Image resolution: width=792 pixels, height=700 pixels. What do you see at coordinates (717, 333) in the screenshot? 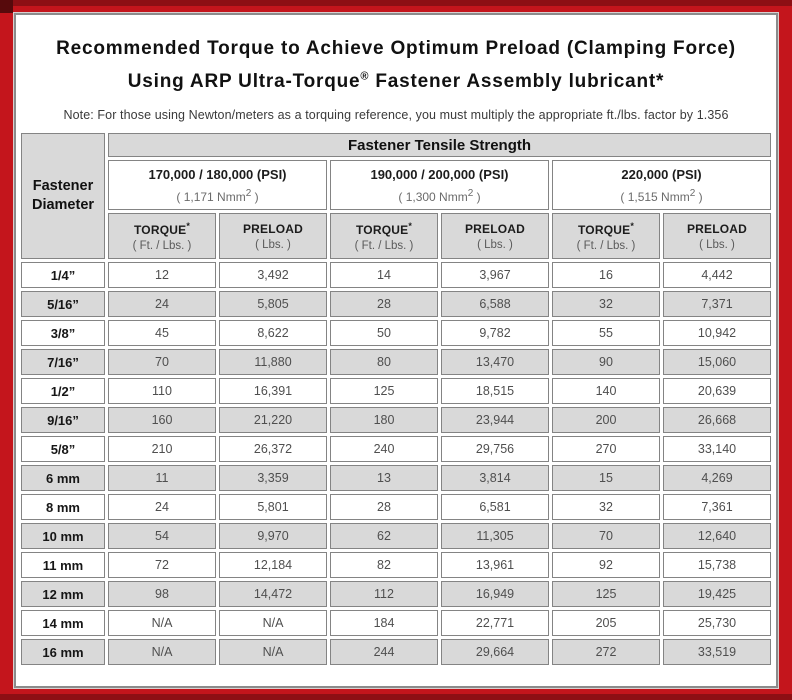
I see `preload-value-cell: 10,942` at bounding box center [717, 333].